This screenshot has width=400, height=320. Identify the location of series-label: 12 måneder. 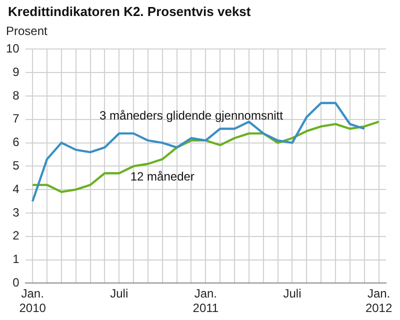
(162, 176).